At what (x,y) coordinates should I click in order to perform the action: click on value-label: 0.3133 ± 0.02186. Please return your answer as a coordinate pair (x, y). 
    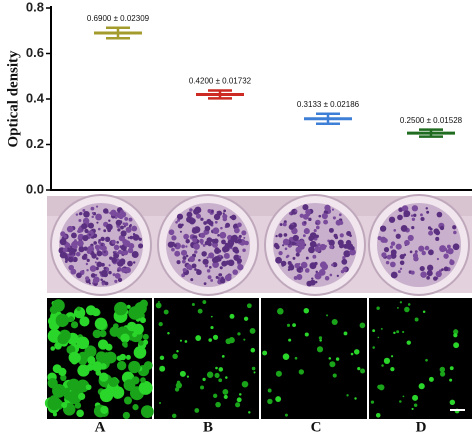
    Looking at the image, I should click on (328, 104).